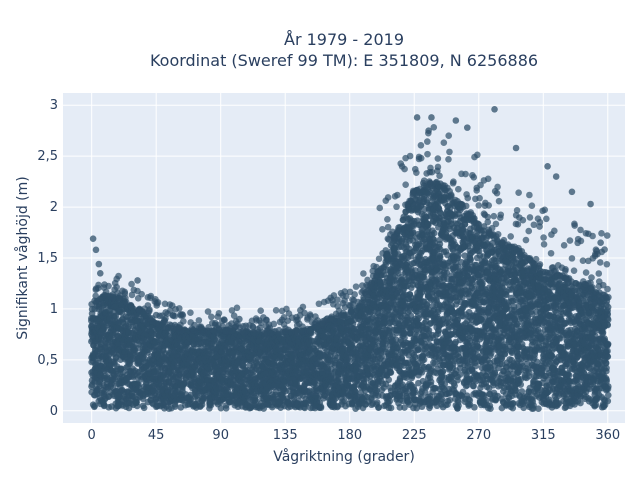 This screenshot has height=480, width=640. I want to click on chart-title-line1: År 1979 - 2019, so click(344, 39).